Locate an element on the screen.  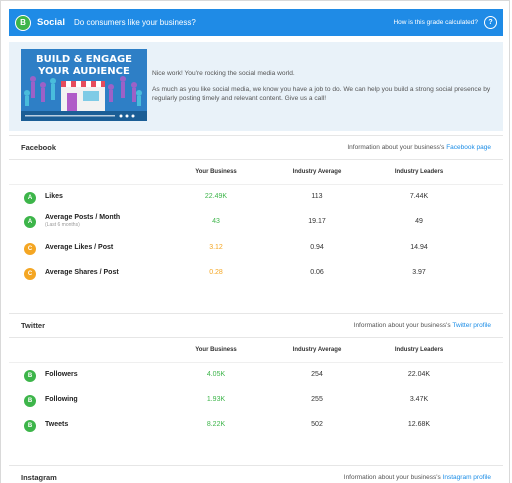
metric-label: Followers is located at coordinates (61, 374).